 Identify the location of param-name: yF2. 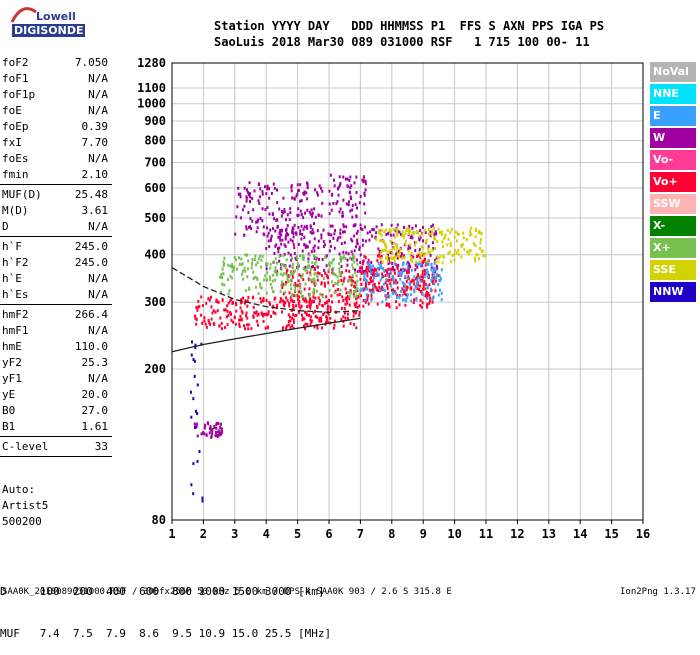
(12, 362).